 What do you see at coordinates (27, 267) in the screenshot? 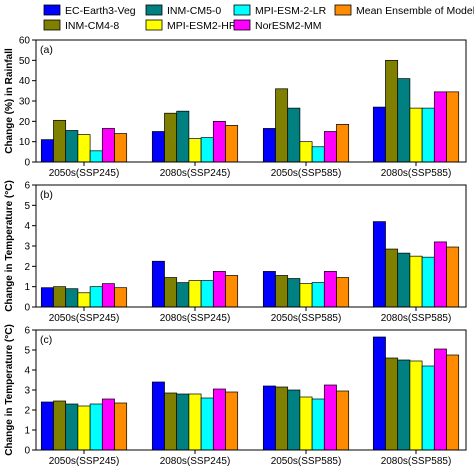
I see `y-tick-label: 2` at bounding box center [27, 267].